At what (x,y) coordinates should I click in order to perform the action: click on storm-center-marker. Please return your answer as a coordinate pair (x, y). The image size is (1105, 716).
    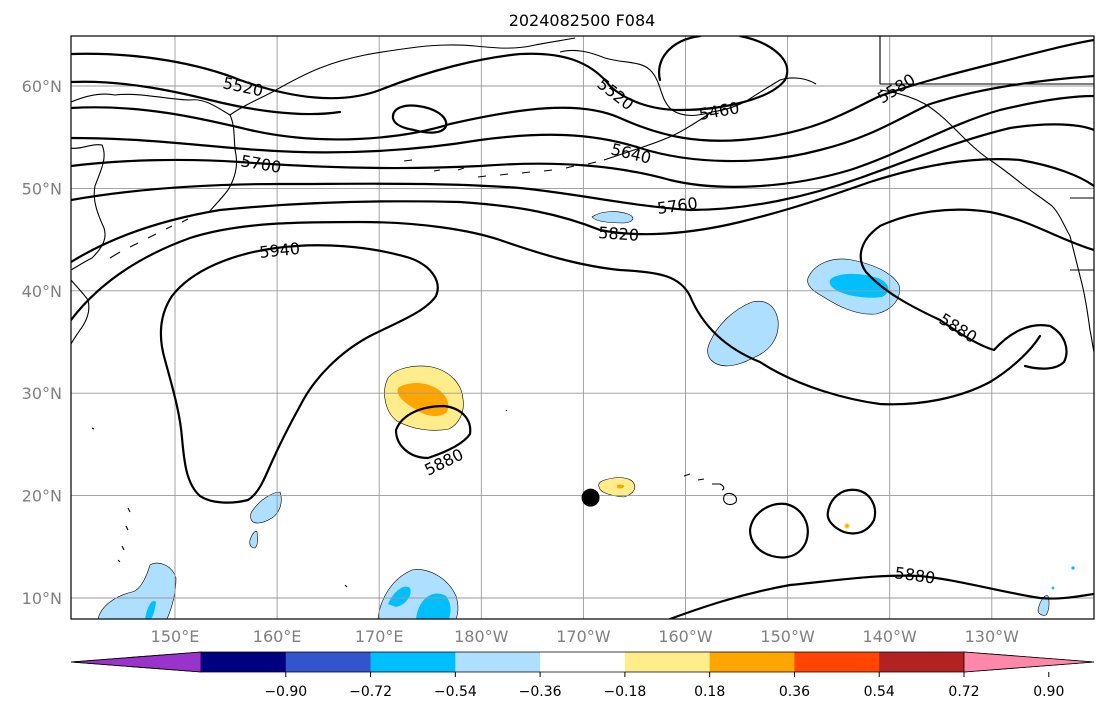
    Looking at the image, I should click on (590, 497).